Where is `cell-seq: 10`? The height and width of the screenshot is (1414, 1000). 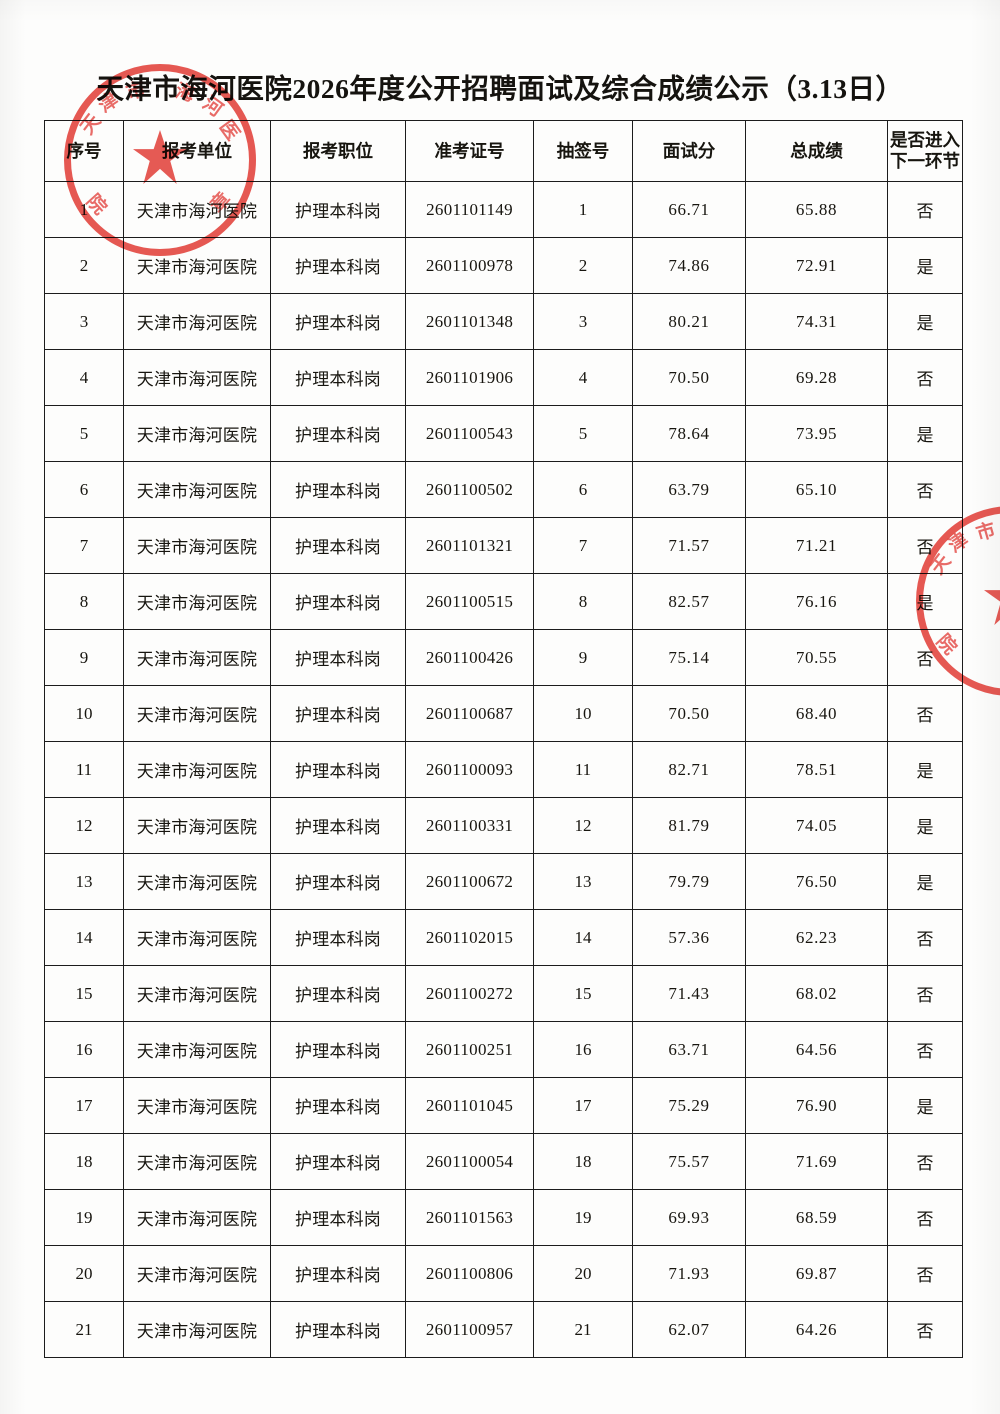
cell-seq: 10 is located at coordinates (84, 713).